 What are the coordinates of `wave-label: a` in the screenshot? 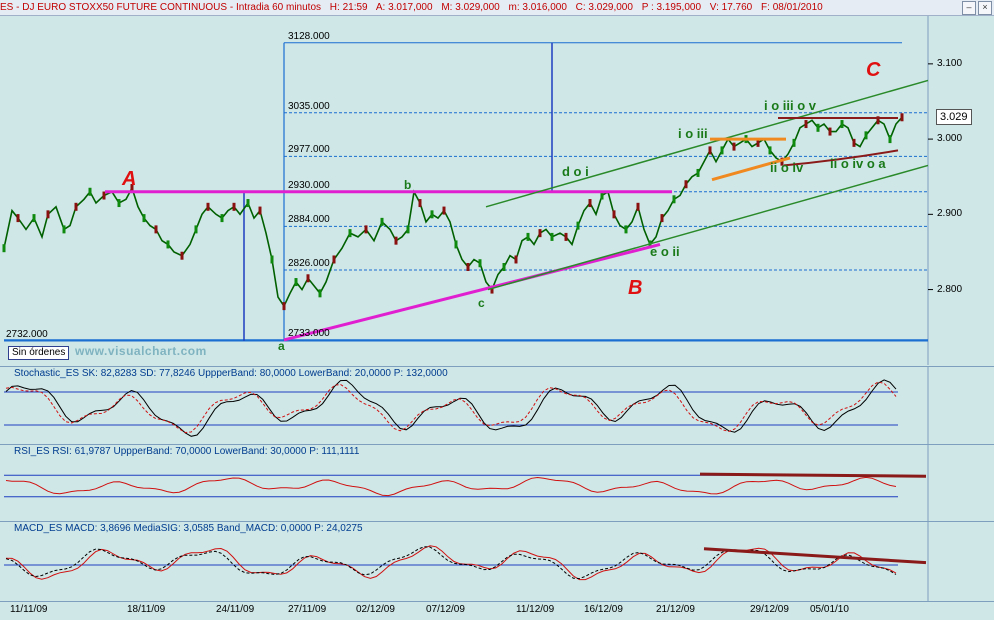 It's located at (281, 346).